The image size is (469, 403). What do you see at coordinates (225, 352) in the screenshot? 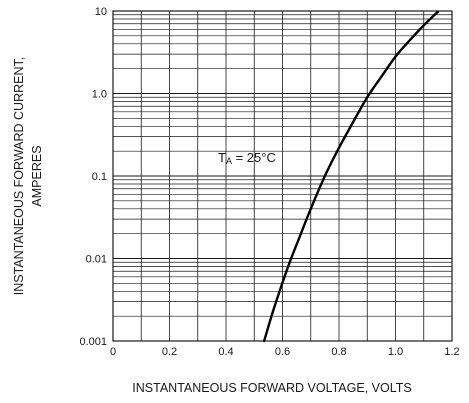
I see `x-tick-label: 0.4` at bounding box center [225, 352].